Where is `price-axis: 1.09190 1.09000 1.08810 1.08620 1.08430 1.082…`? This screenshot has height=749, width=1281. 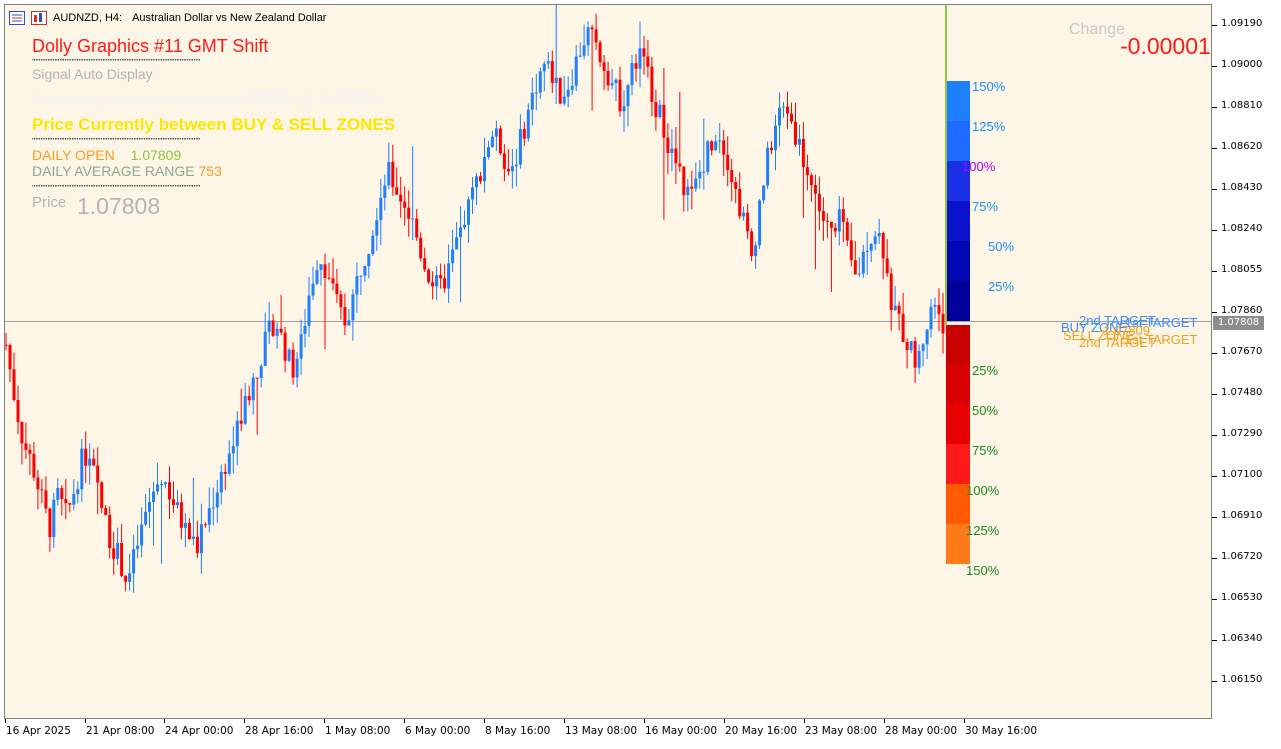
price-axis: 1.09190 1.09000 1.08810 1.08620 1.08430 1.082… is located at coordinates (1246, 361).